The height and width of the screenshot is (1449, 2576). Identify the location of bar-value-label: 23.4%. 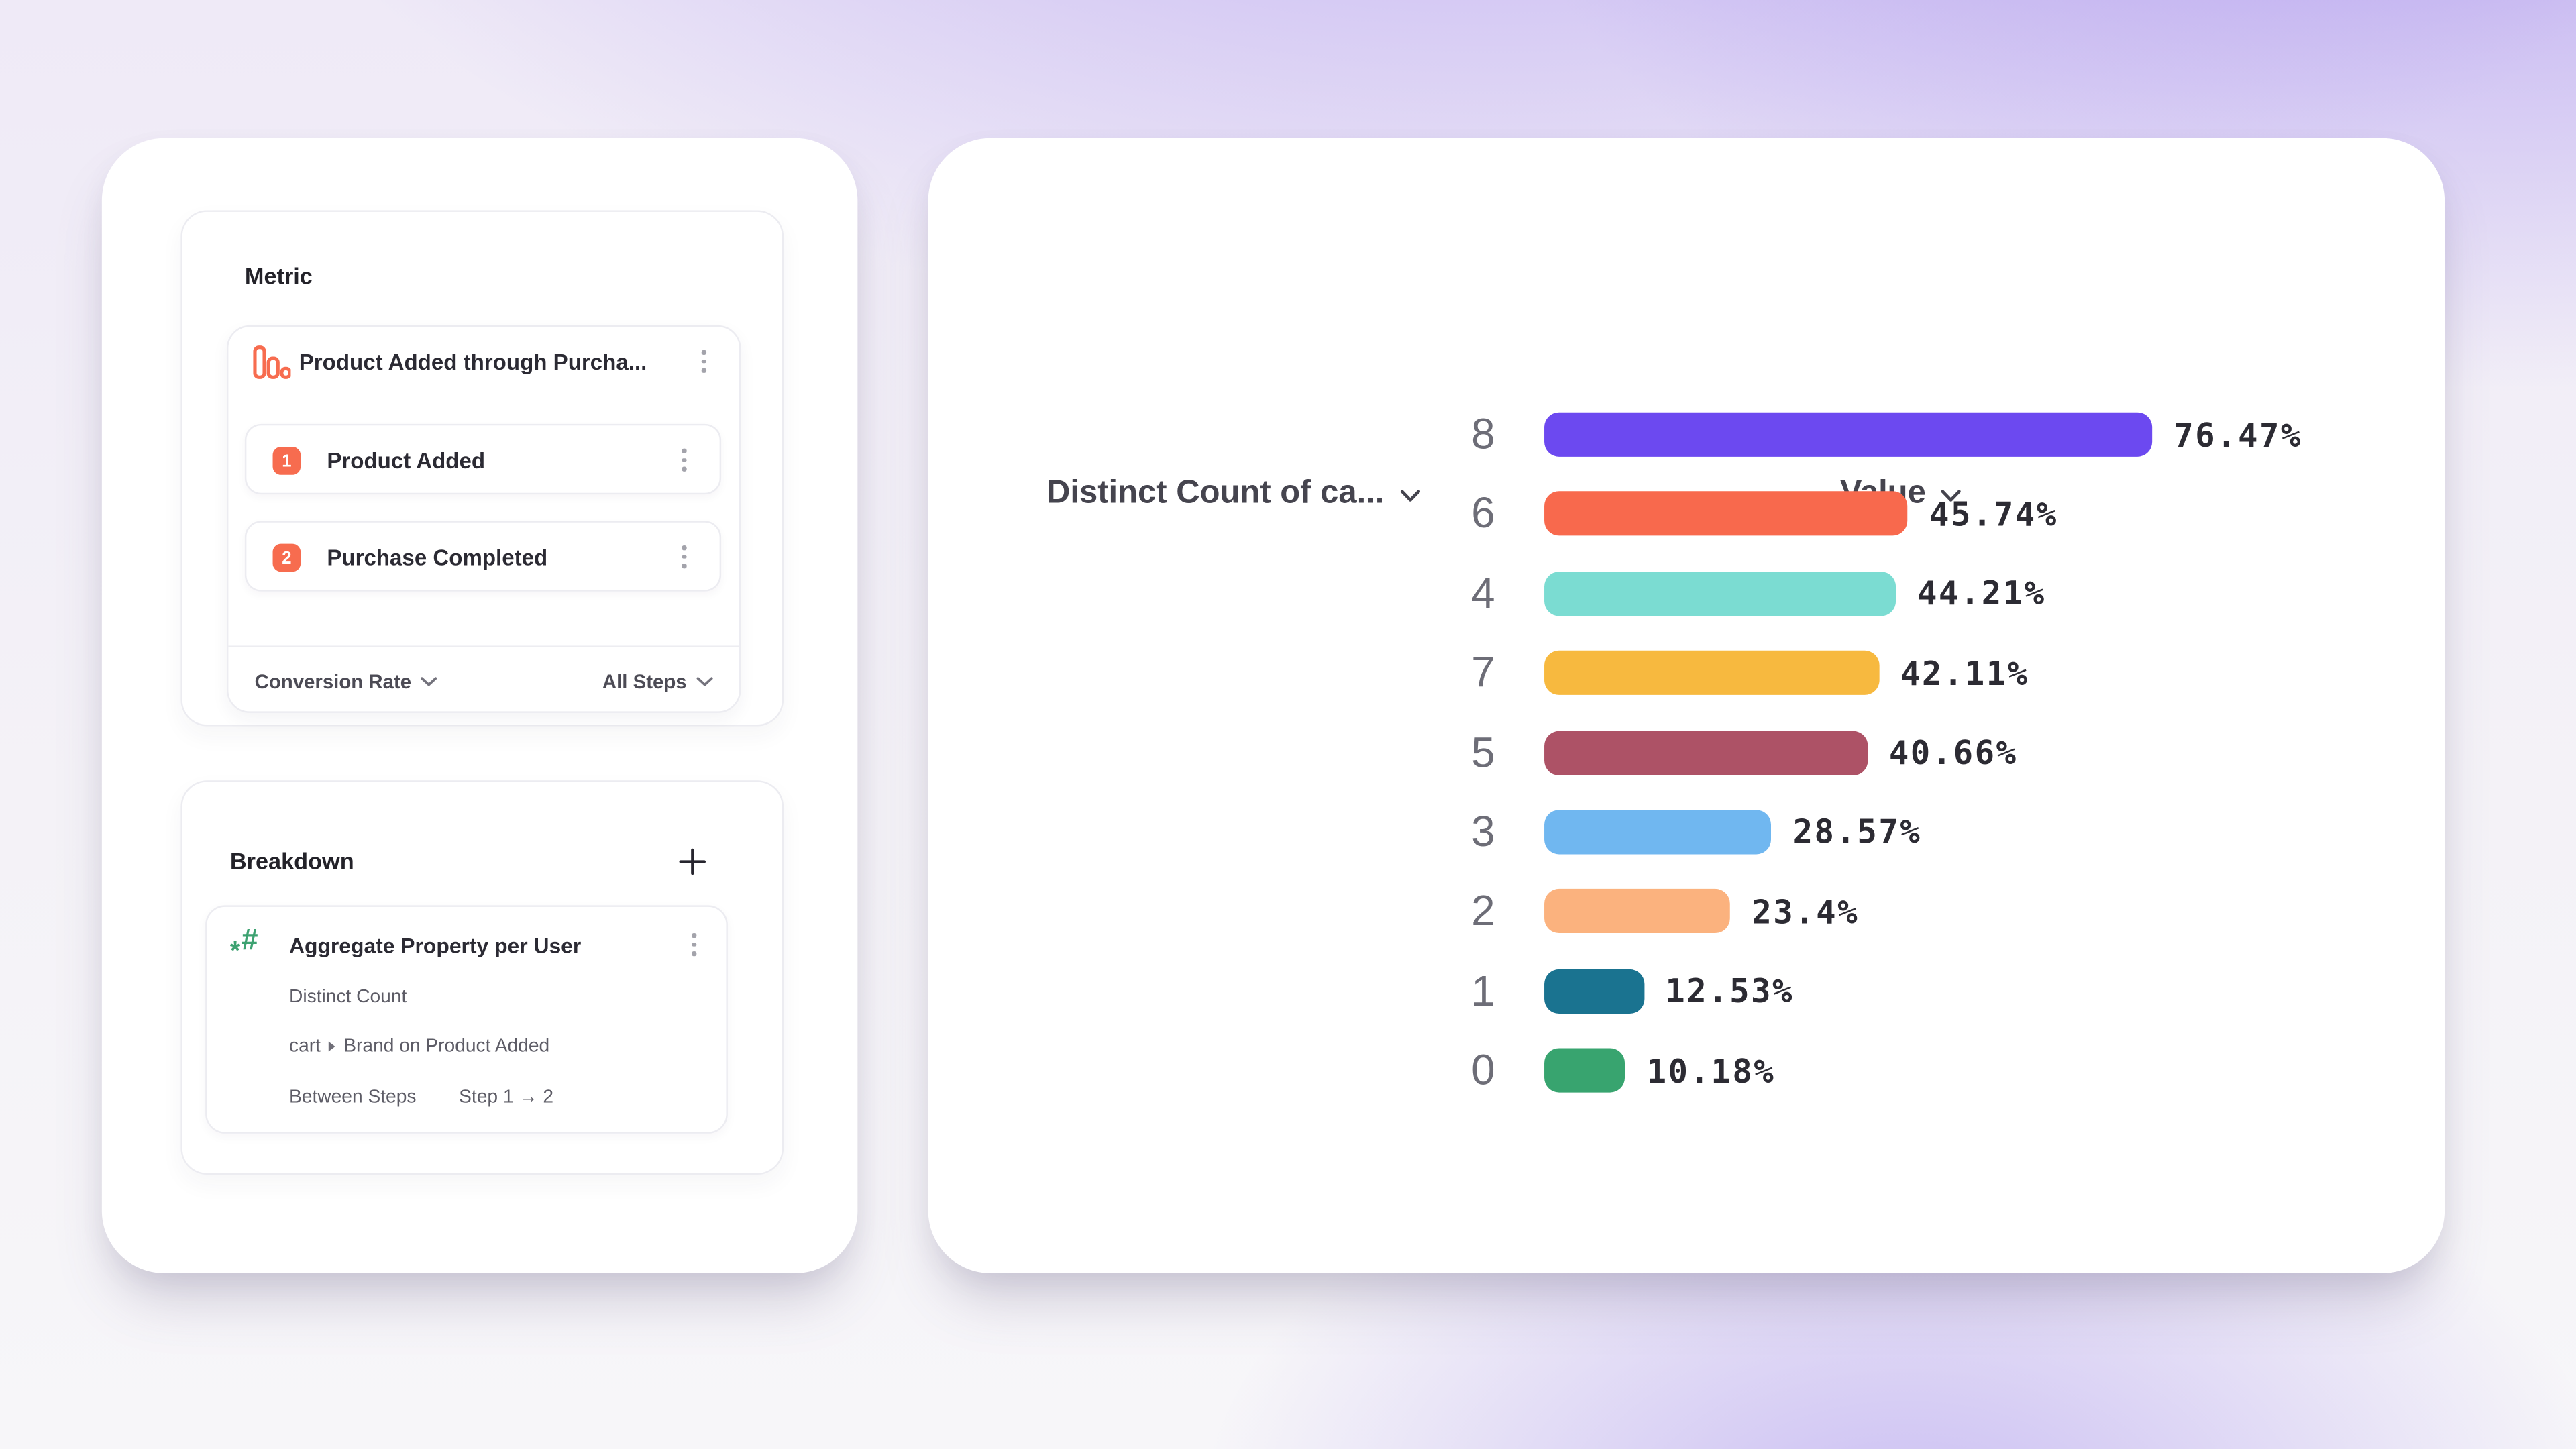
(1806, 912).